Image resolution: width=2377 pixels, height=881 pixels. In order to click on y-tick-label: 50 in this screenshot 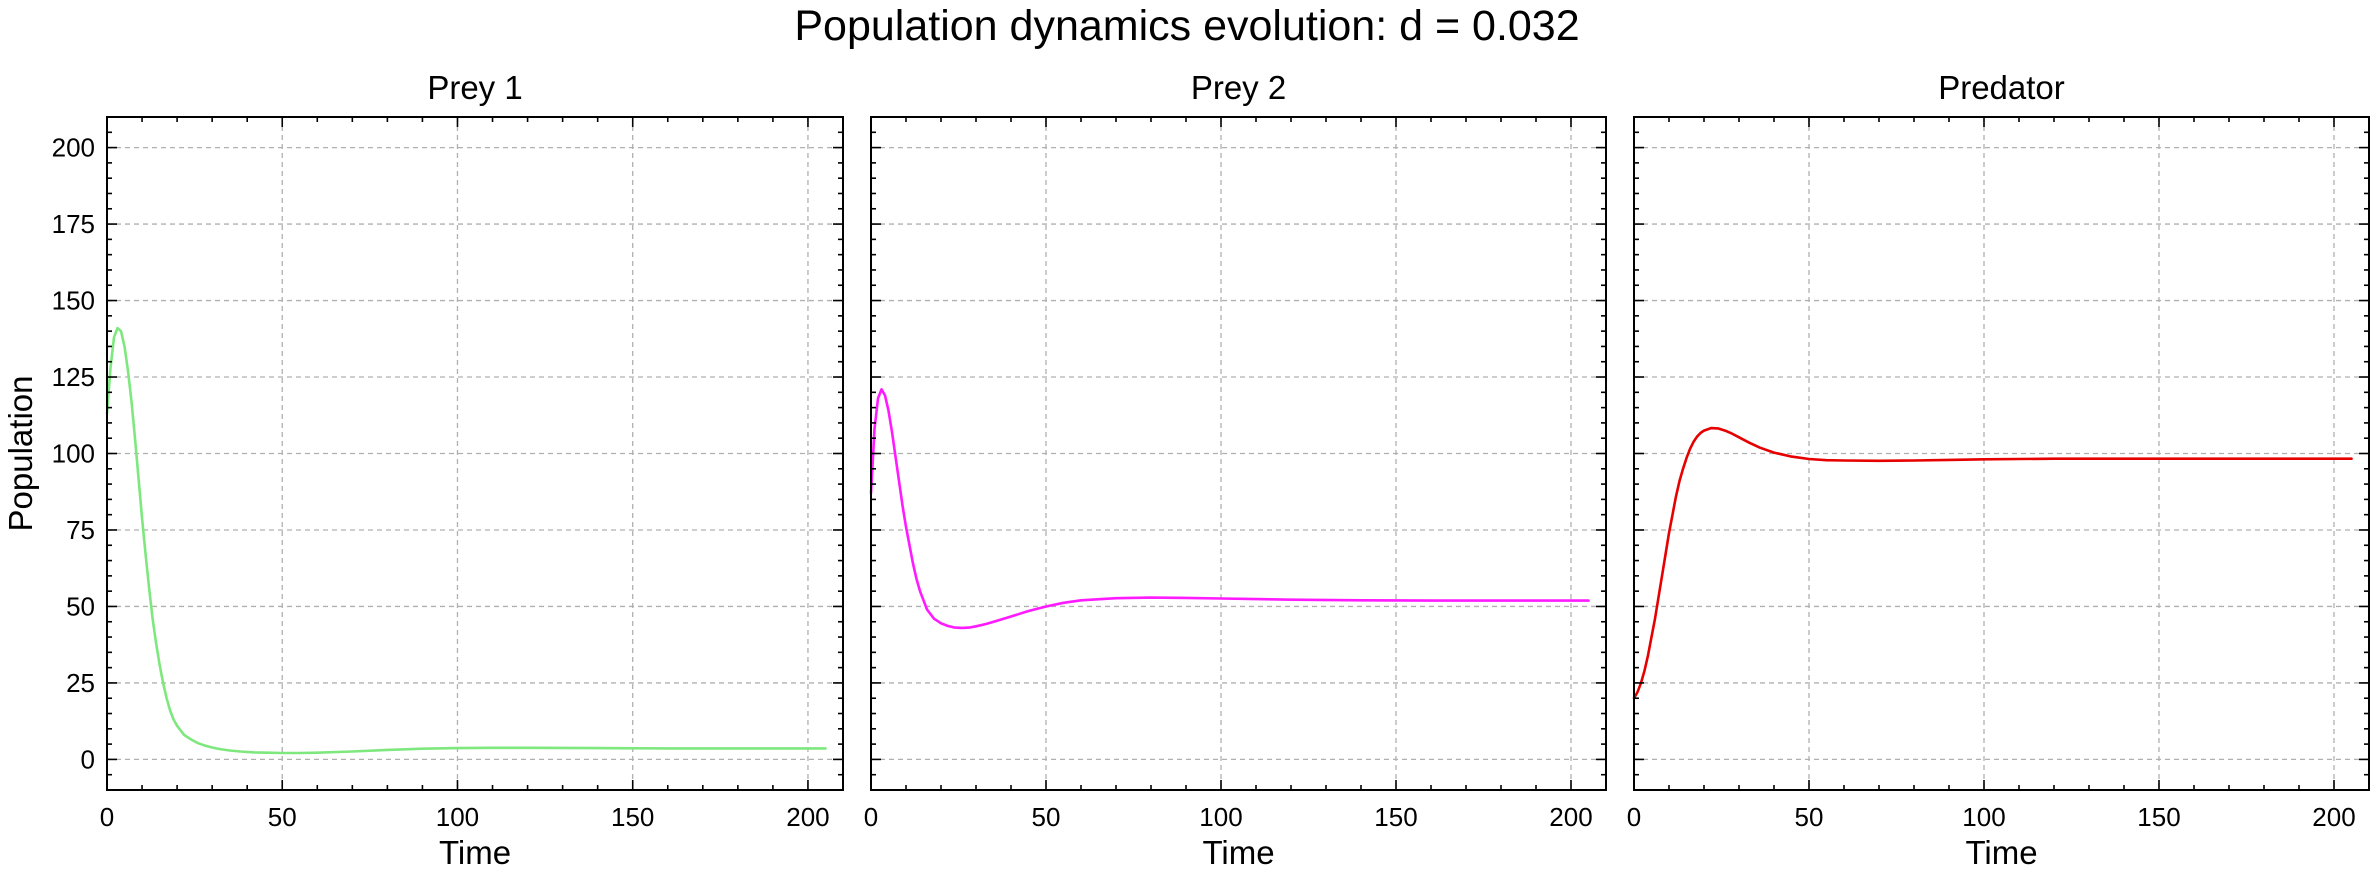, I will do `click(80, 606)`.